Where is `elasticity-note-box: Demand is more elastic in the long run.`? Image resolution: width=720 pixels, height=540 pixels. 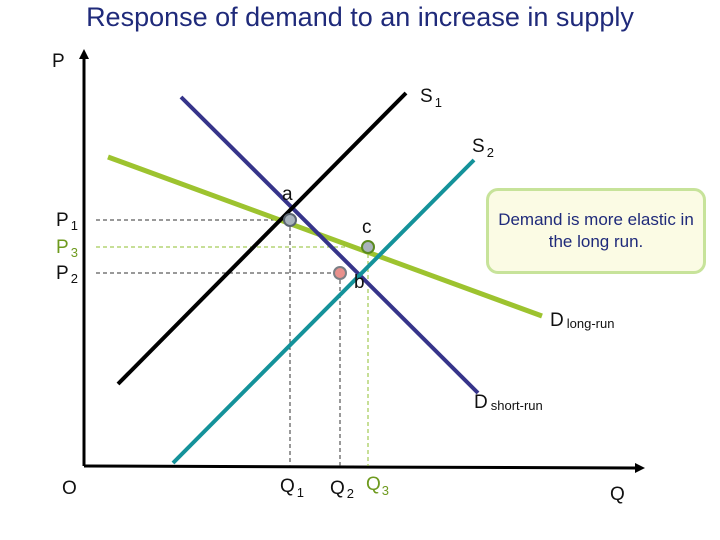
elasticity-note-box: Demand is more elastic in the long run. is located at coordinates (596, 231).